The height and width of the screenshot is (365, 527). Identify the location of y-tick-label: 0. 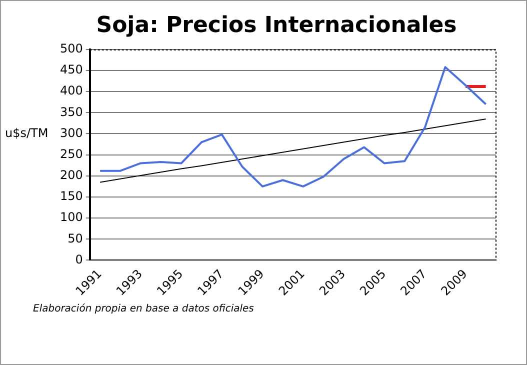
(79, 259).